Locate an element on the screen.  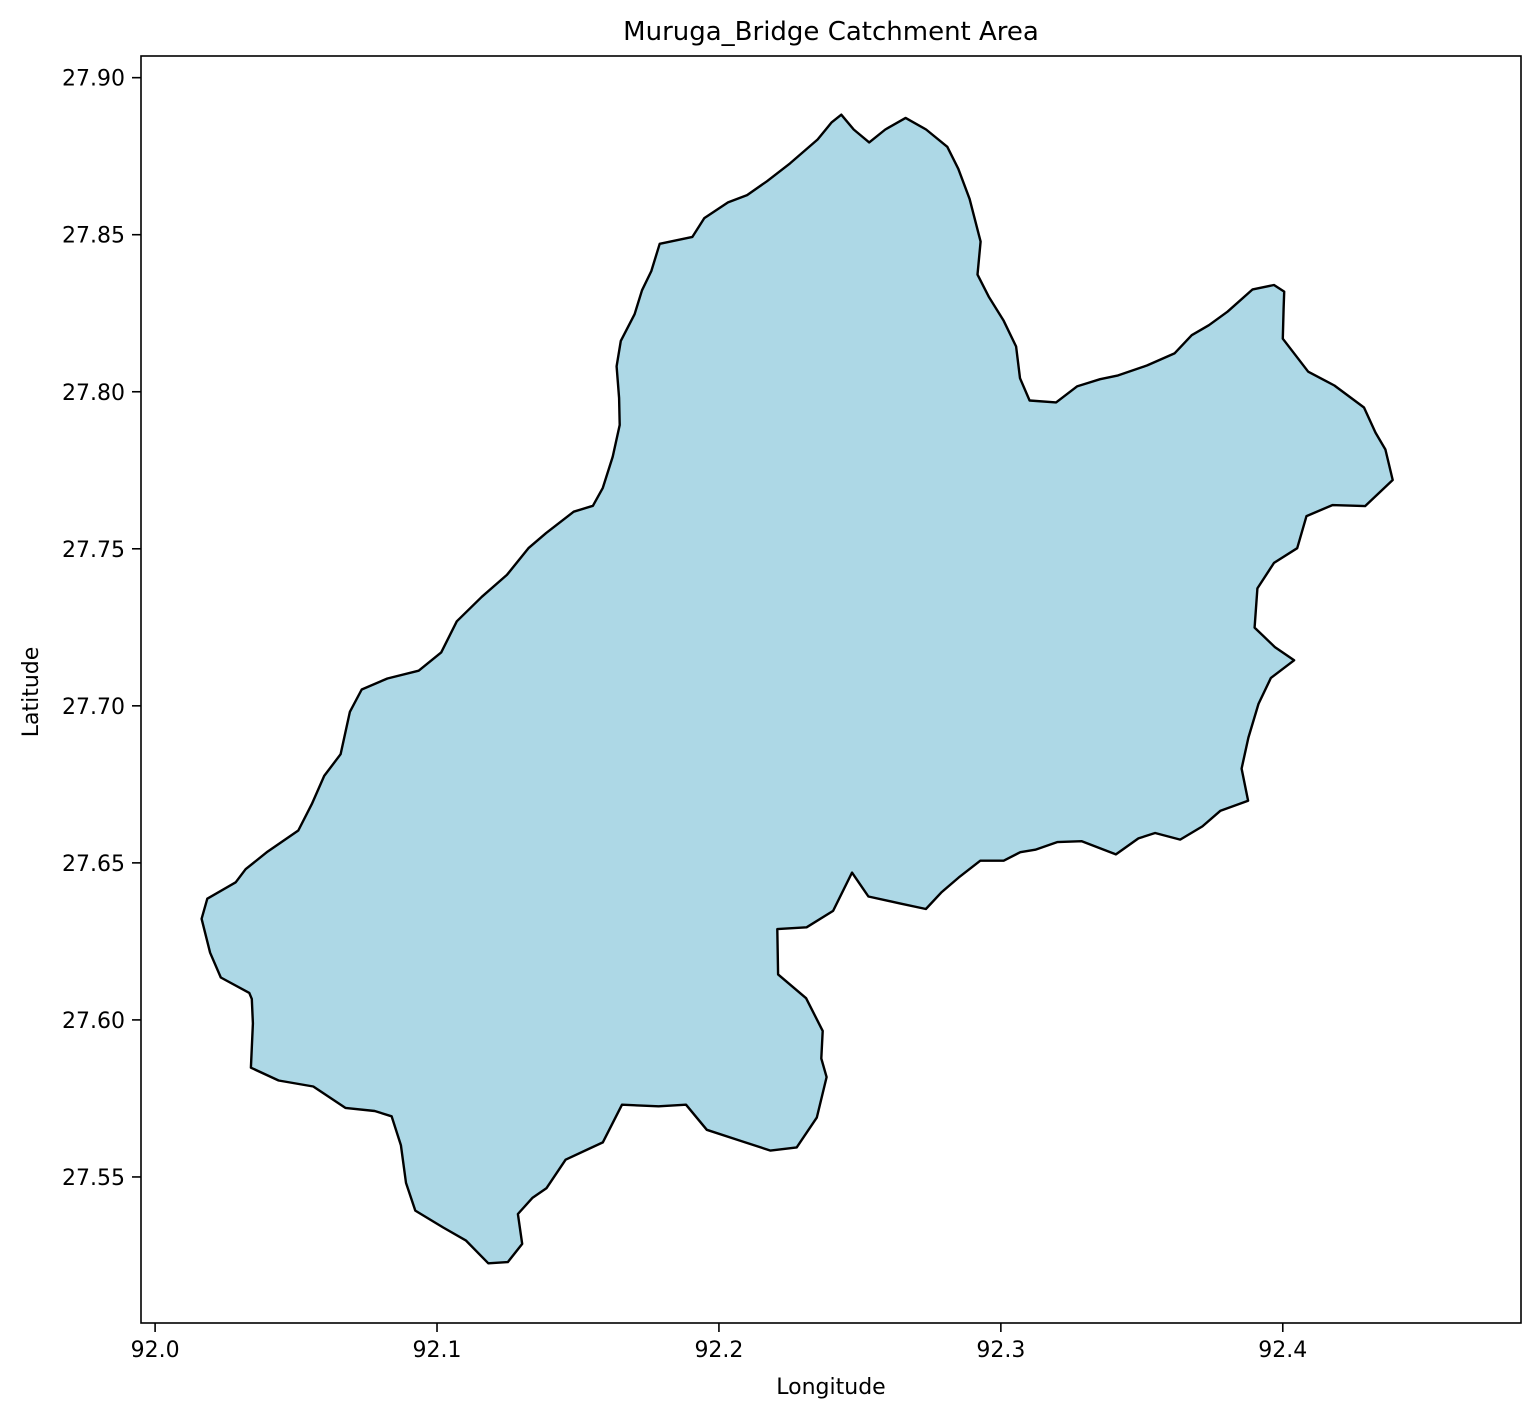
y-tick-label: 27.75 is located at coordinates (93, 550).